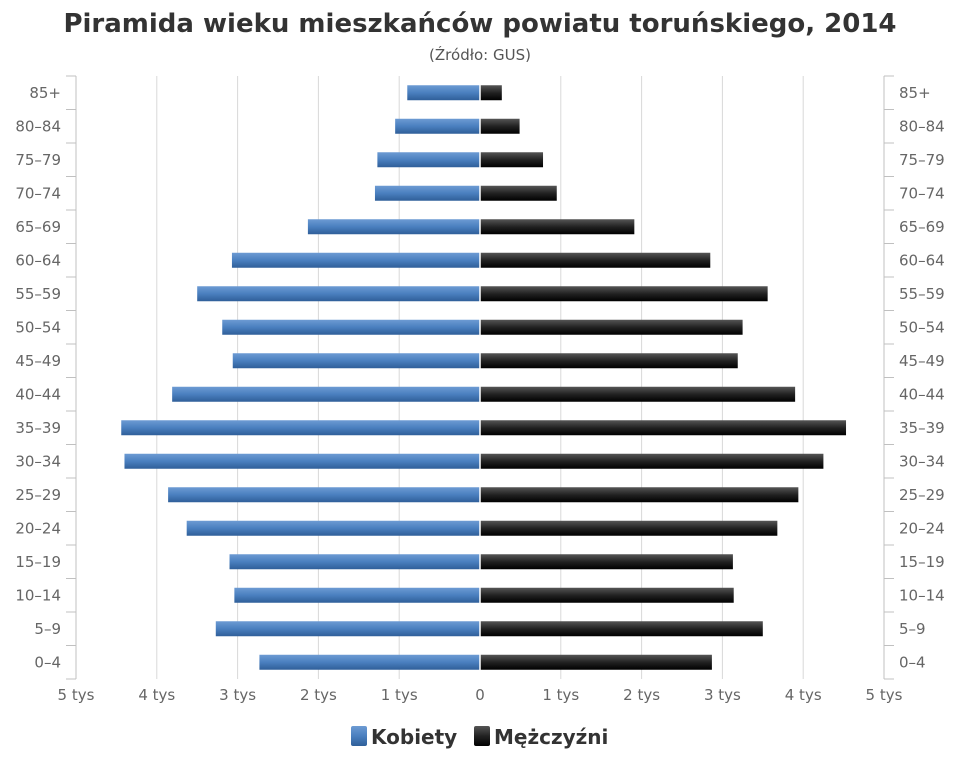 This screenshot has width=960, height=768. What do you see at coordinates (922, 428) in the screenshot?
I see `category-label-right: 35–39` at bounding box center [922, 428].